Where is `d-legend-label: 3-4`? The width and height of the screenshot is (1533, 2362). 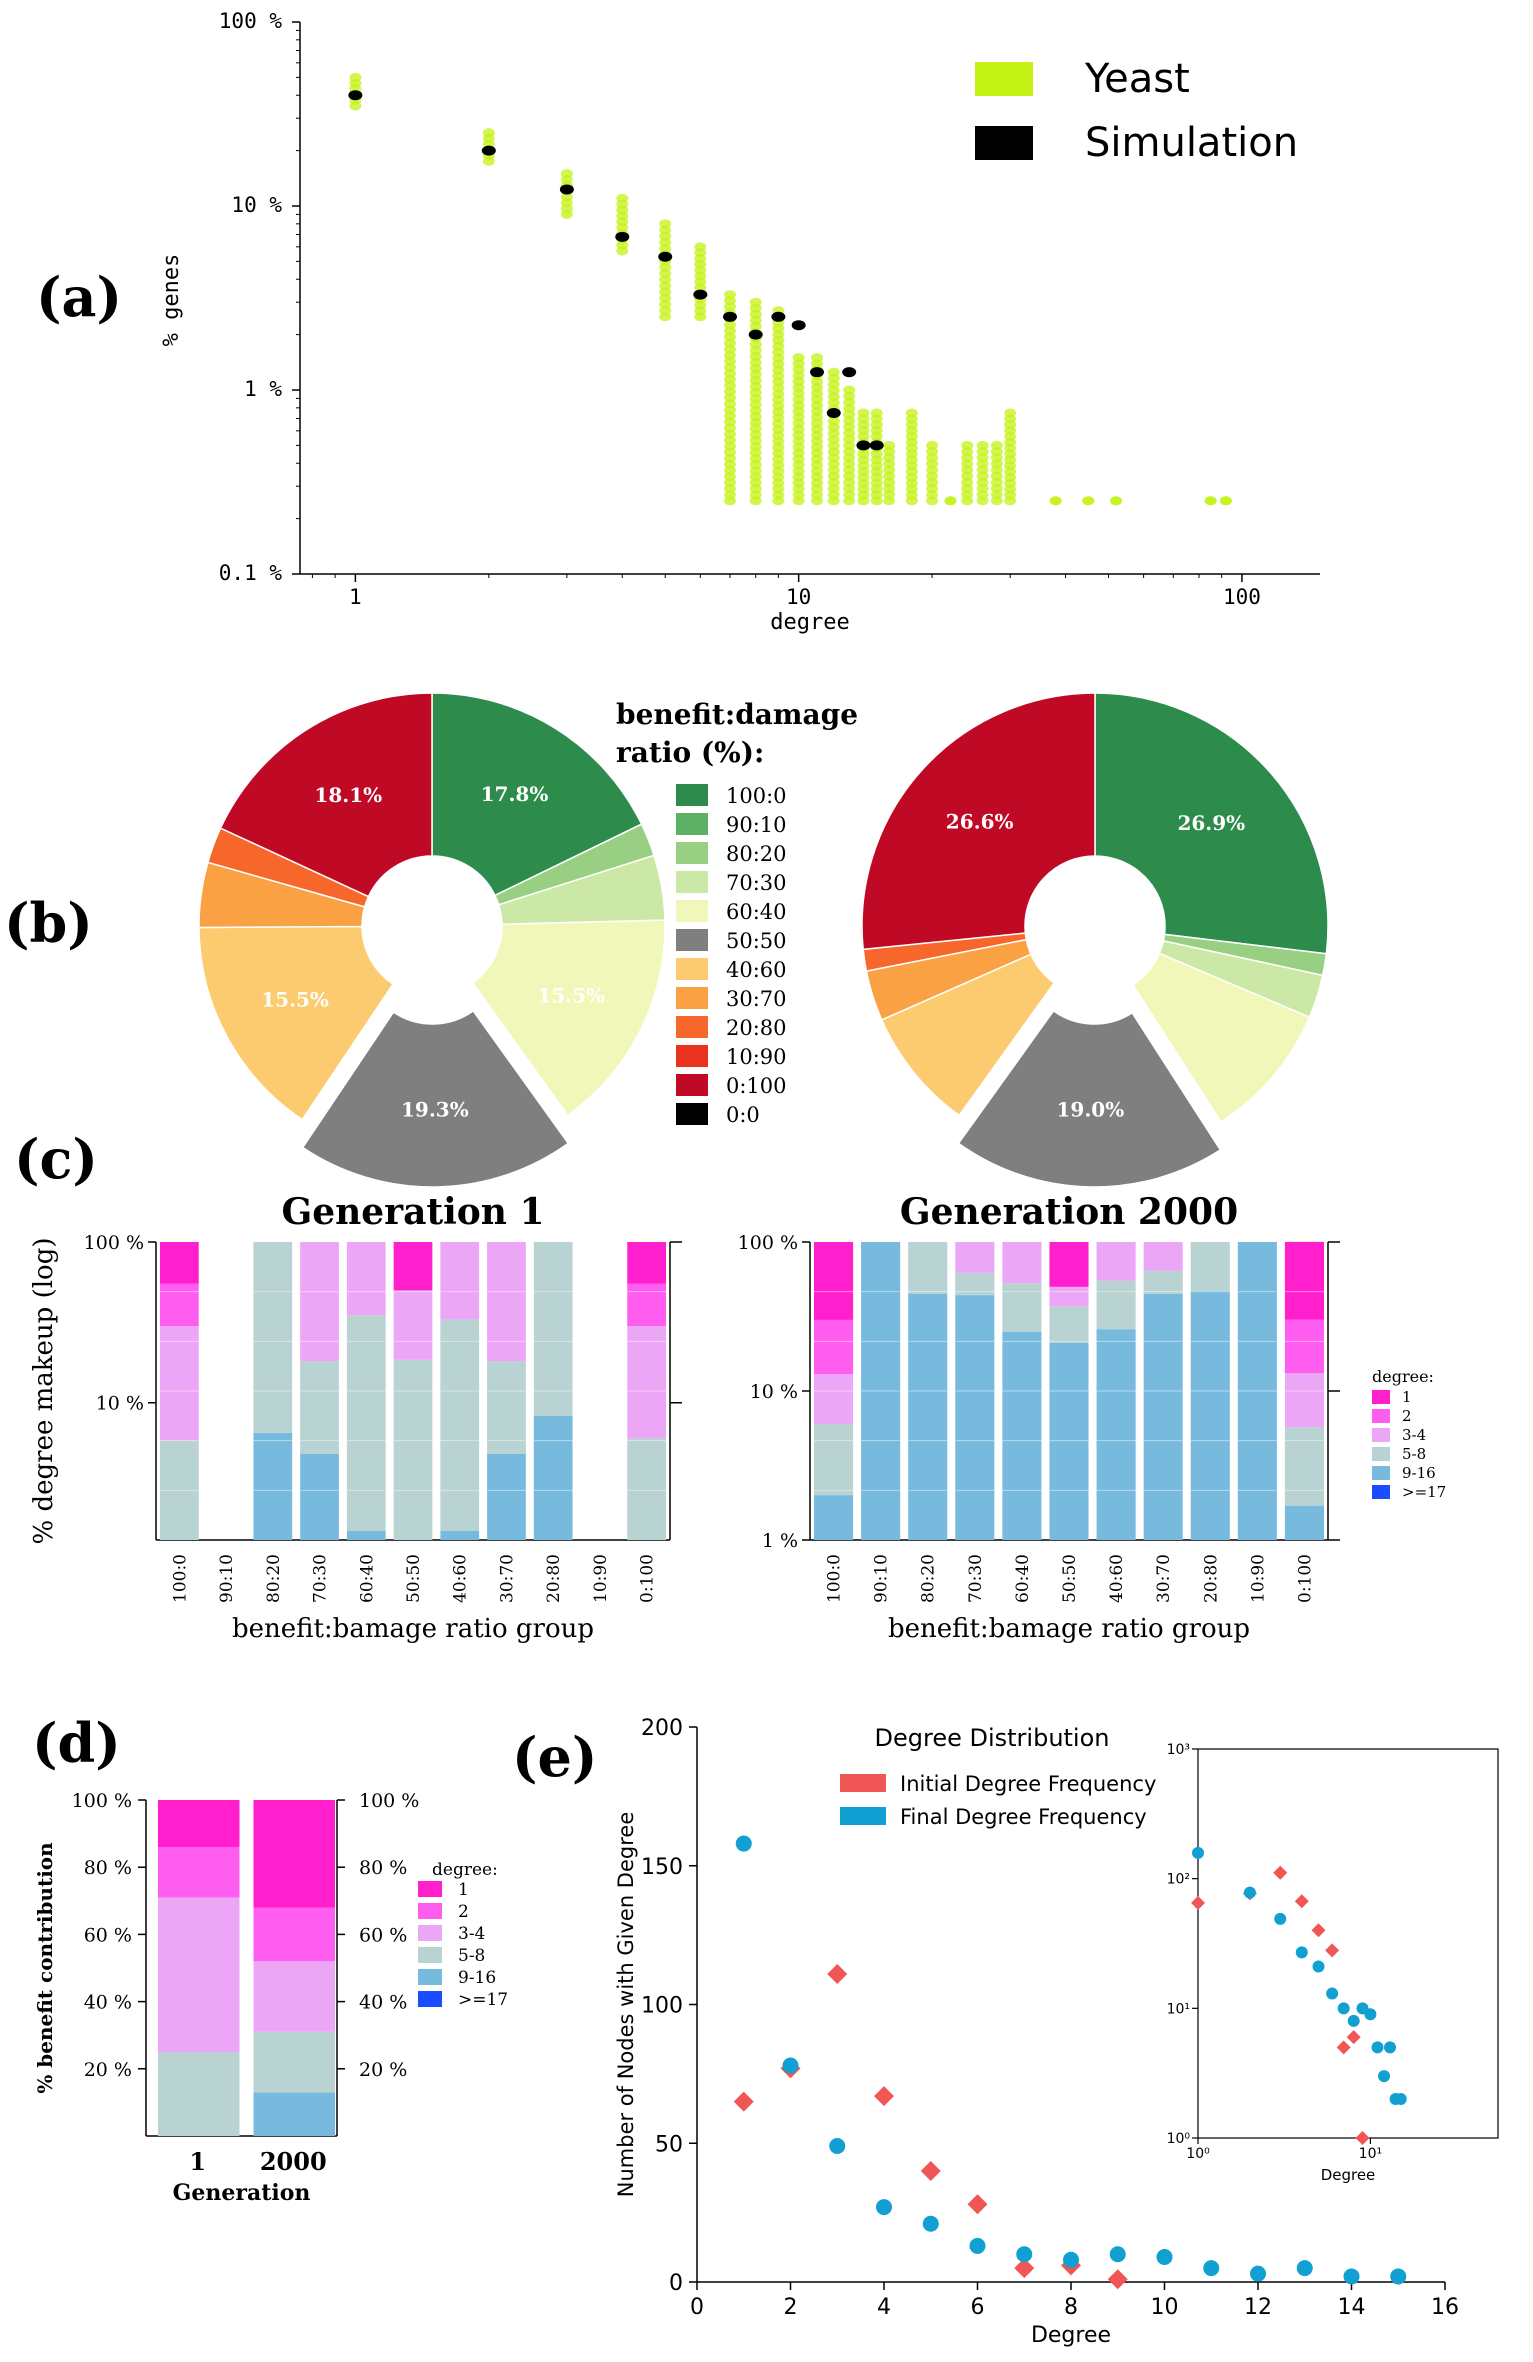
d-legend-label: 3-4 is located at coordinates (471, 1934).